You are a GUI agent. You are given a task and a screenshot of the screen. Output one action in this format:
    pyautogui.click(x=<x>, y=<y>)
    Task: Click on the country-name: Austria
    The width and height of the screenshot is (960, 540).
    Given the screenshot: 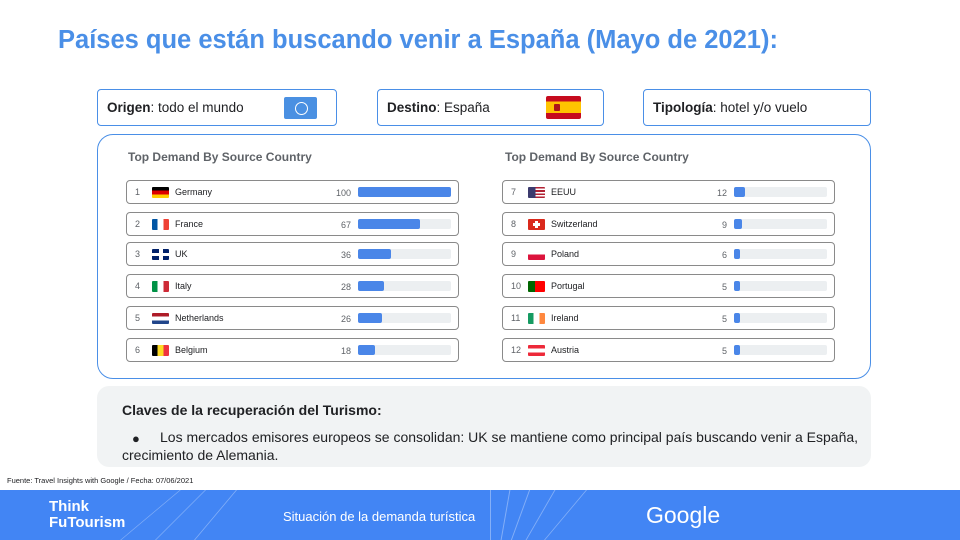 What is the action you would take?
    pyautogui.click(x=565, y=350)
    